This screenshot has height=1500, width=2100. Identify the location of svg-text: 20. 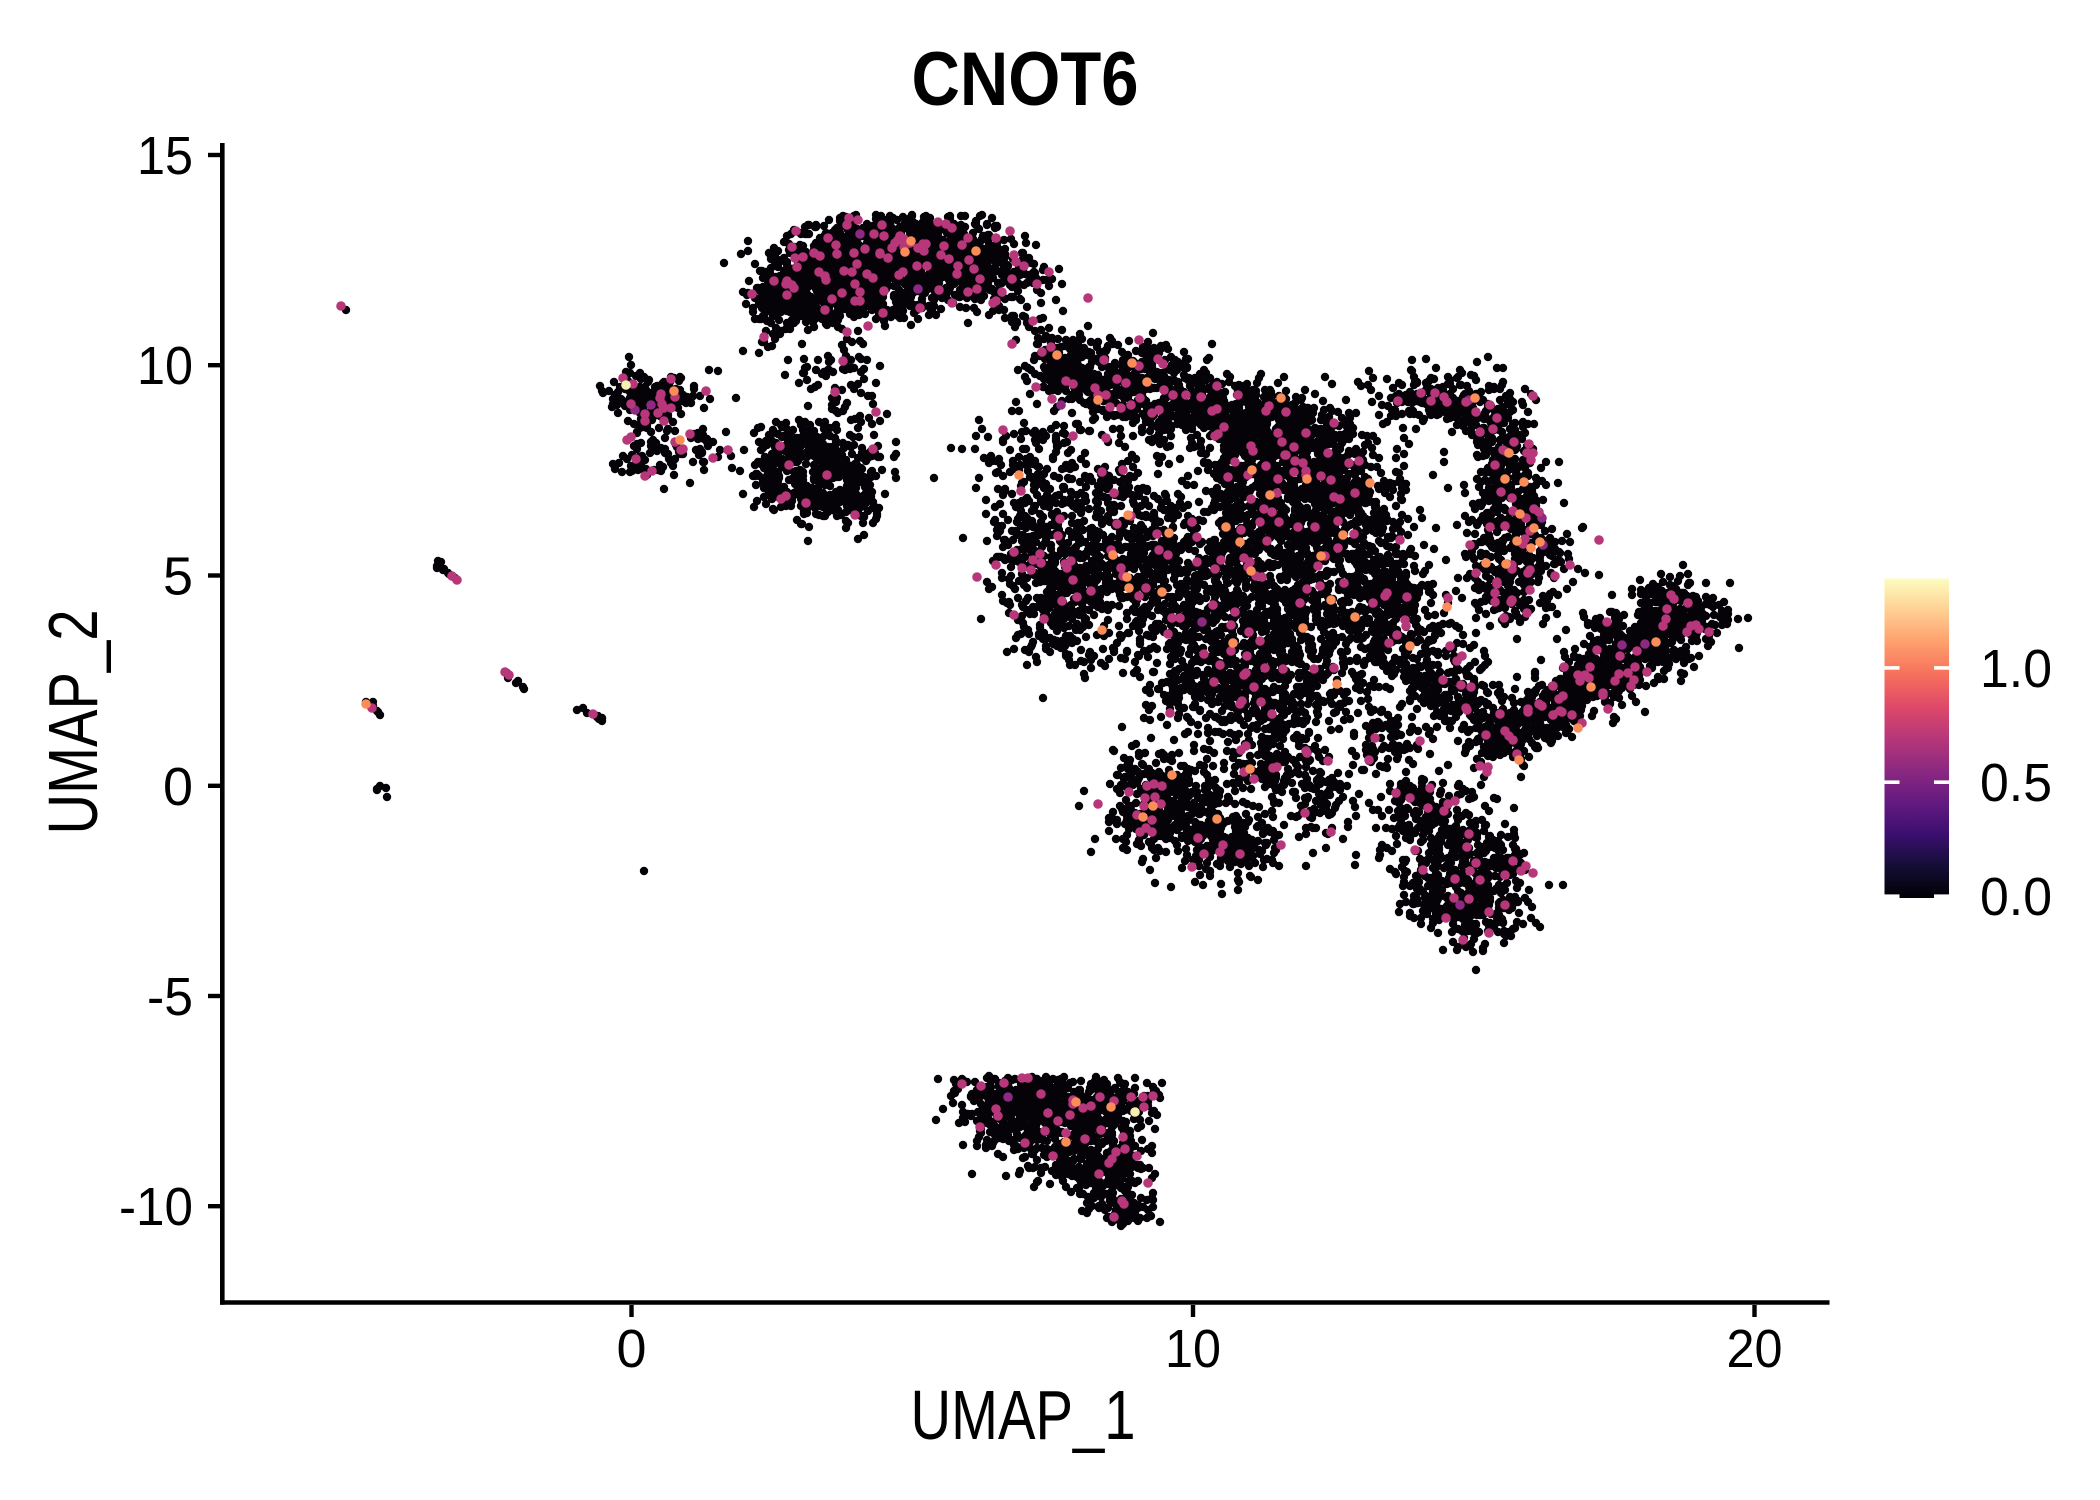
(1755, 1349).